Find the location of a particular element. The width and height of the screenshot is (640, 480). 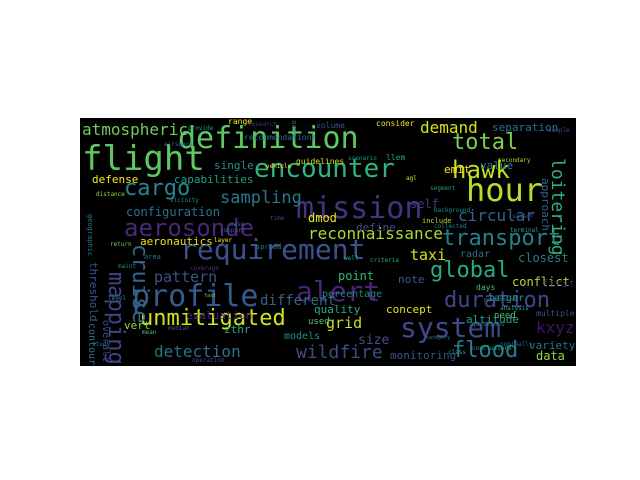

word-guidelines: guidelines is located at coordinates (320, 161).